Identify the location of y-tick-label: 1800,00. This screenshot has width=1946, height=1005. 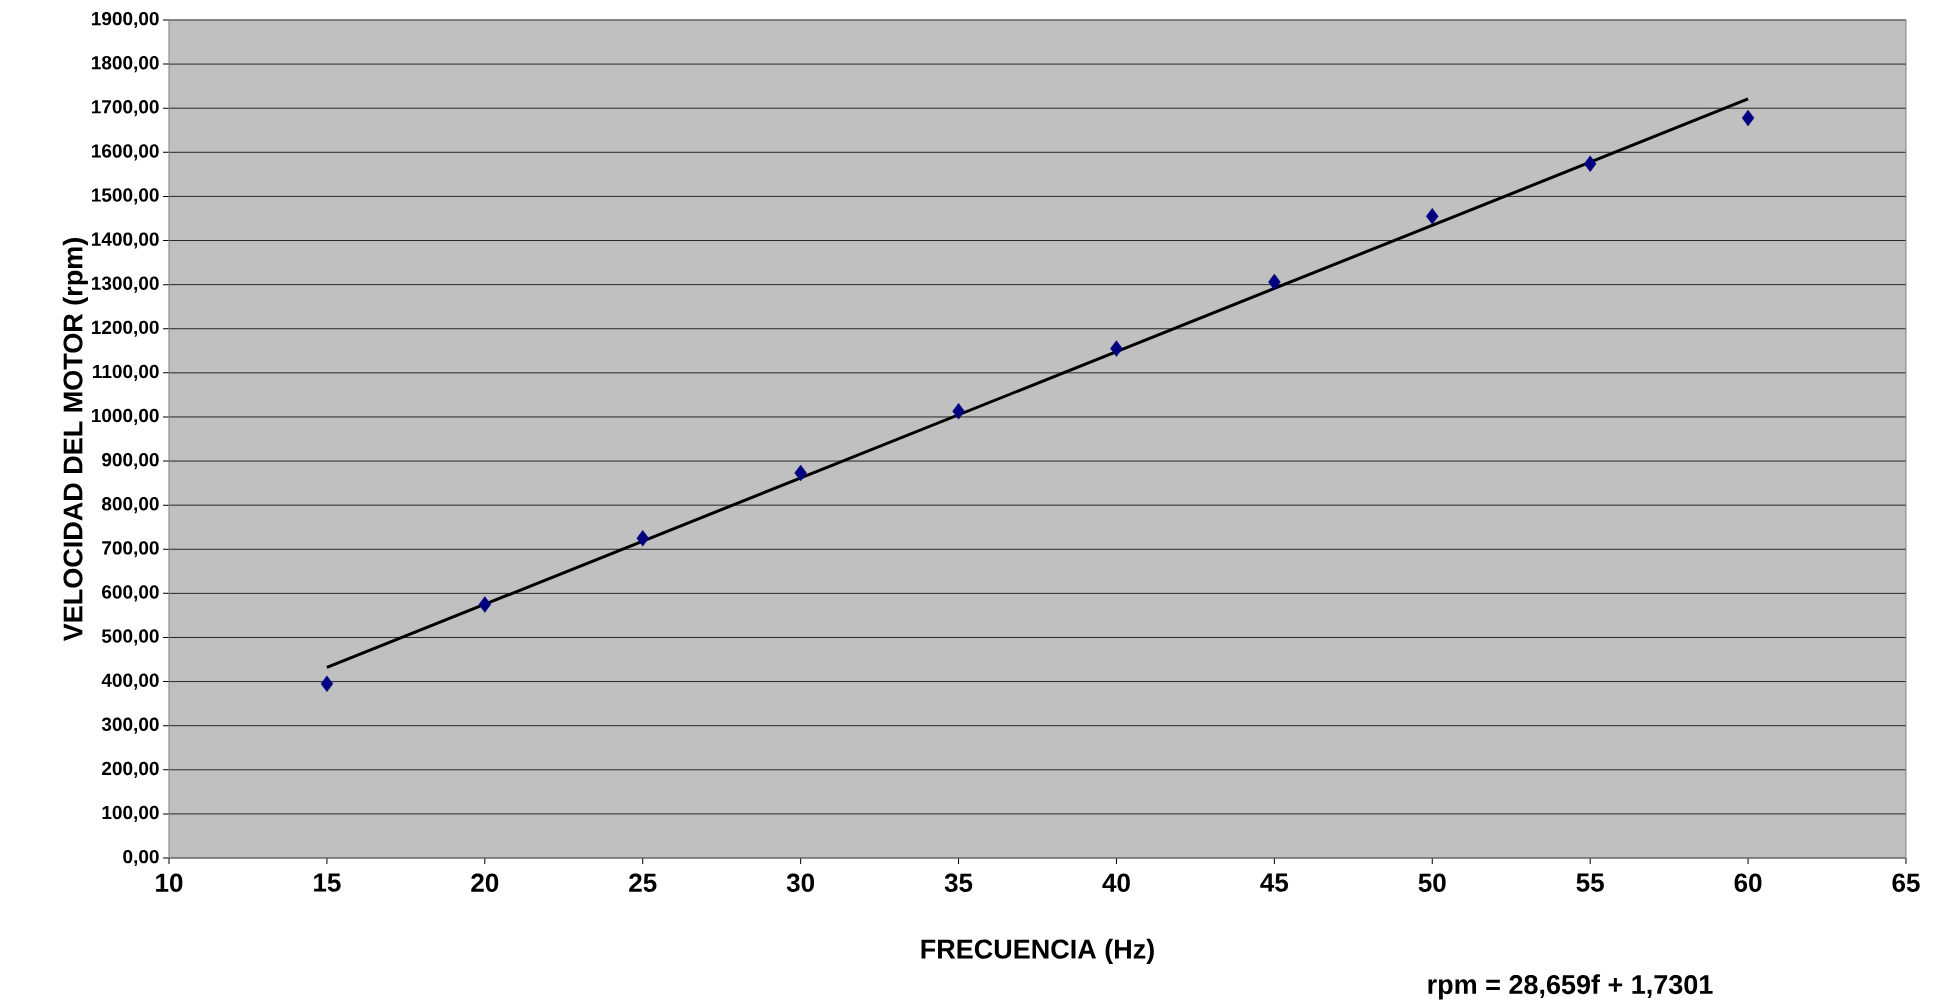
(125, 64).